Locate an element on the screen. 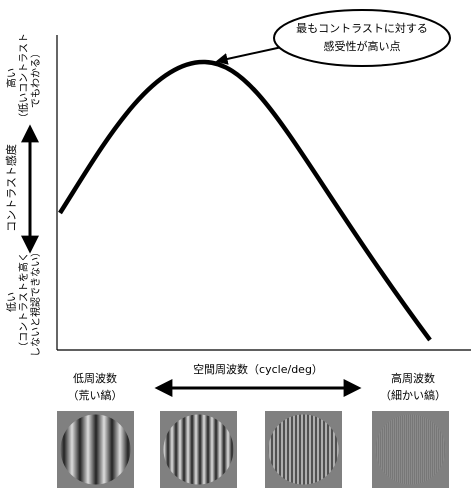  x-high-text: 高周波数 is located at coordinates (413, 378).